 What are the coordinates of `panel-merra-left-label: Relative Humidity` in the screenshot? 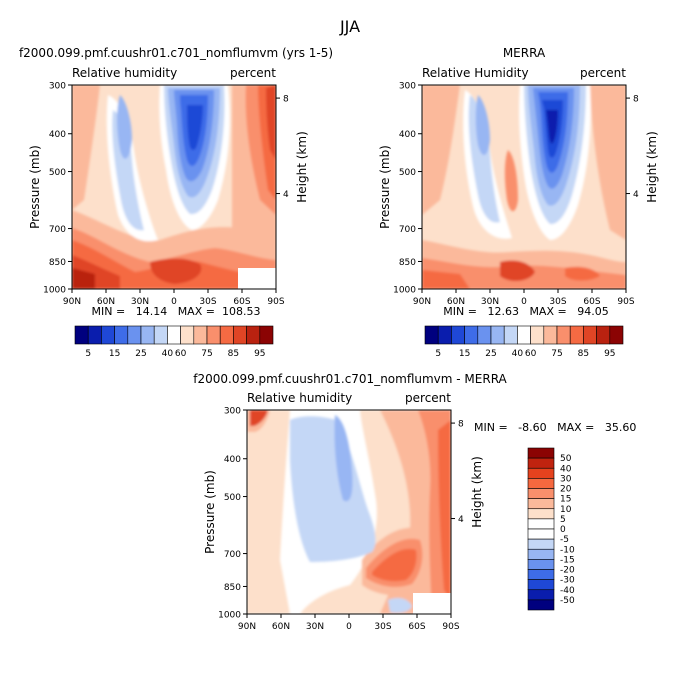 It's located at (475, 73).